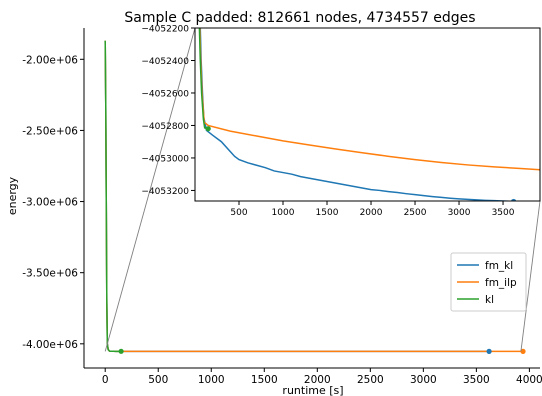 The height and width of the screenshot is (396, 542). What do you see at coordinates (165, 94) in the screenshot?
I see `inset-y-tick-label: −4052600` at bounding box center [165, 94].